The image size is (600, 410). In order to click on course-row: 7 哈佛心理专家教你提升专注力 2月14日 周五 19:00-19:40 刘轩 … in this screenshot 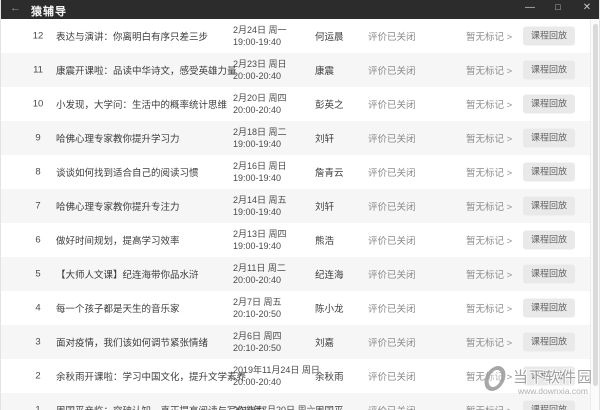, I will do `click(300, 206)`.